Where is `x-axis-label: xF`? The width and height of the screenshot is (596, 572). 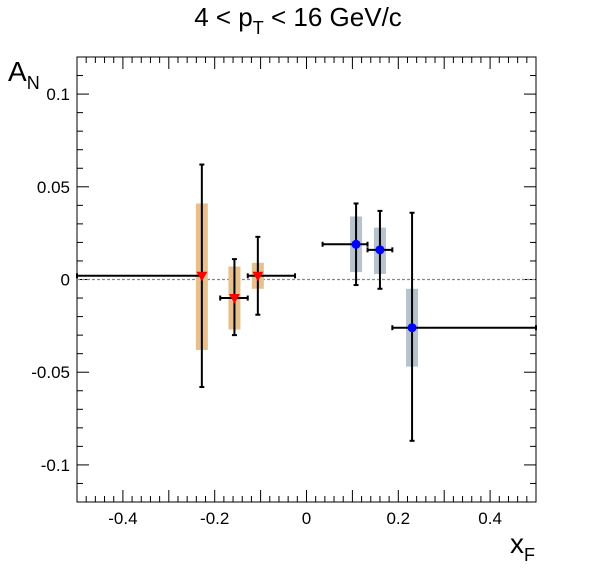 x-axis-label: xF is located at coordinates (522, 547).